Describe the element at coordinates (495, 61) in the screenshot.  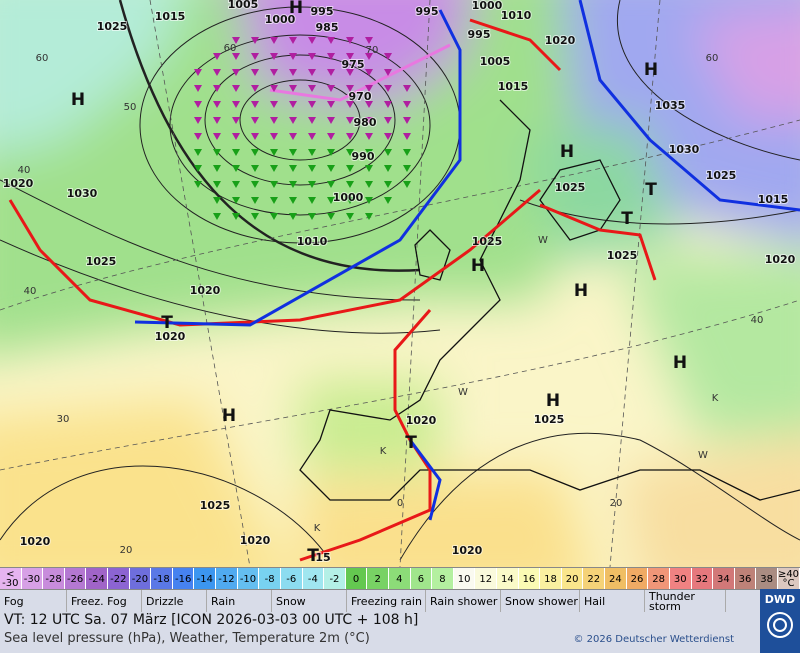
I see `isobar-label: 1005` at that location.